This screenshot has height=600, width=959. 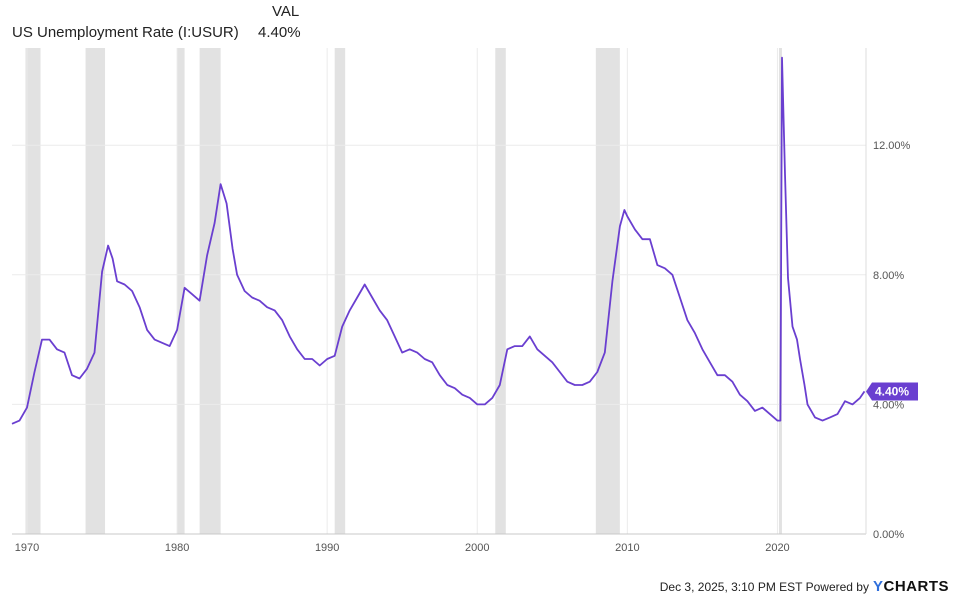 I want to click on y-tick-label-2: 8.00%, so click(x=888, y=276).